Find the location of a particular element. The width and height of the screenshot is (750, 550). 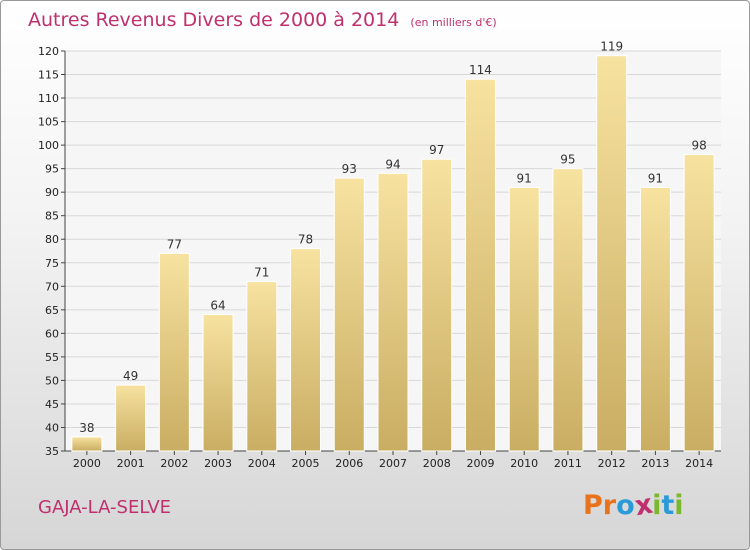

y-tick-label: 115 is located at coordinates (48, 75).